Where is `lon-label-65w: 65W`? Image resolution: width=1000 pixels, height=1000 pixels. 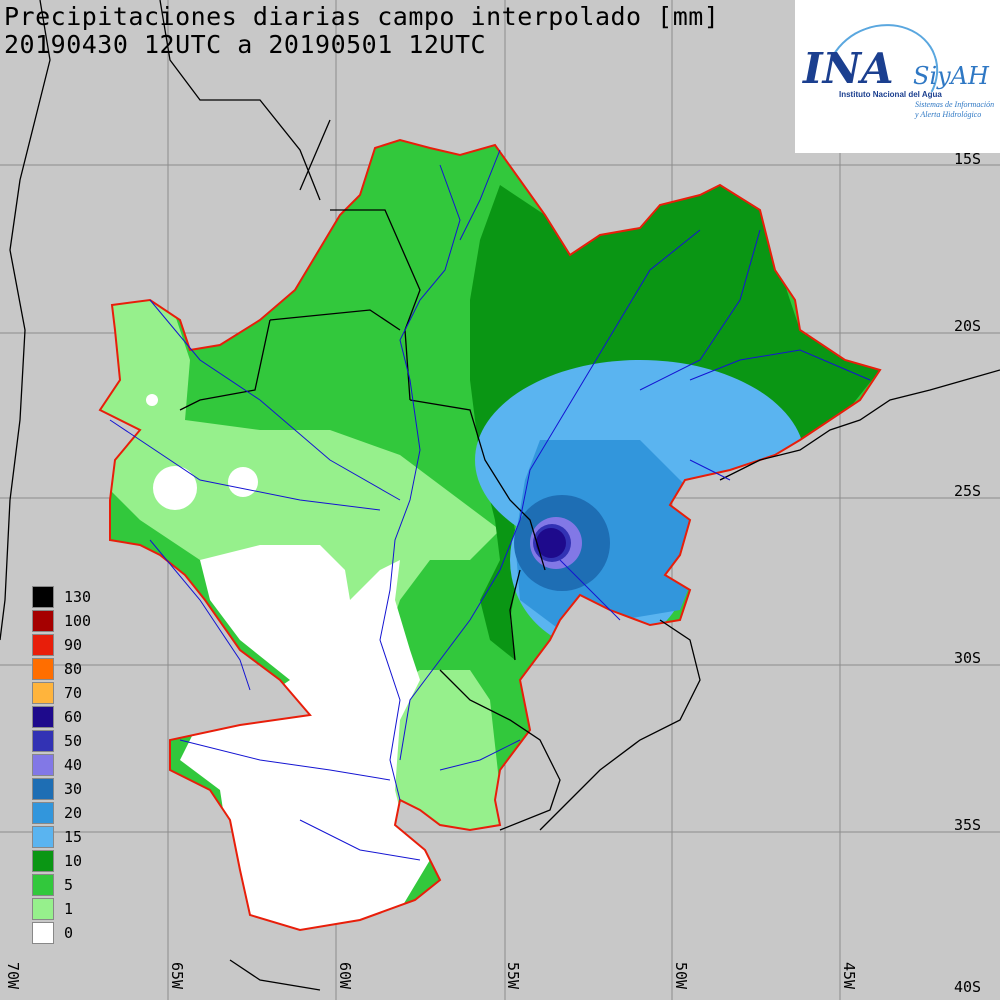 lon-label-65w: 65W is located at coordinates (177, 976).